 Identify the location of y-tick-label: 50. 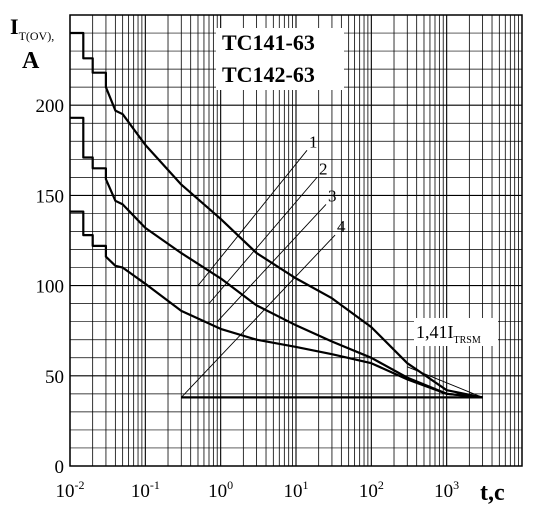
(54, 377).